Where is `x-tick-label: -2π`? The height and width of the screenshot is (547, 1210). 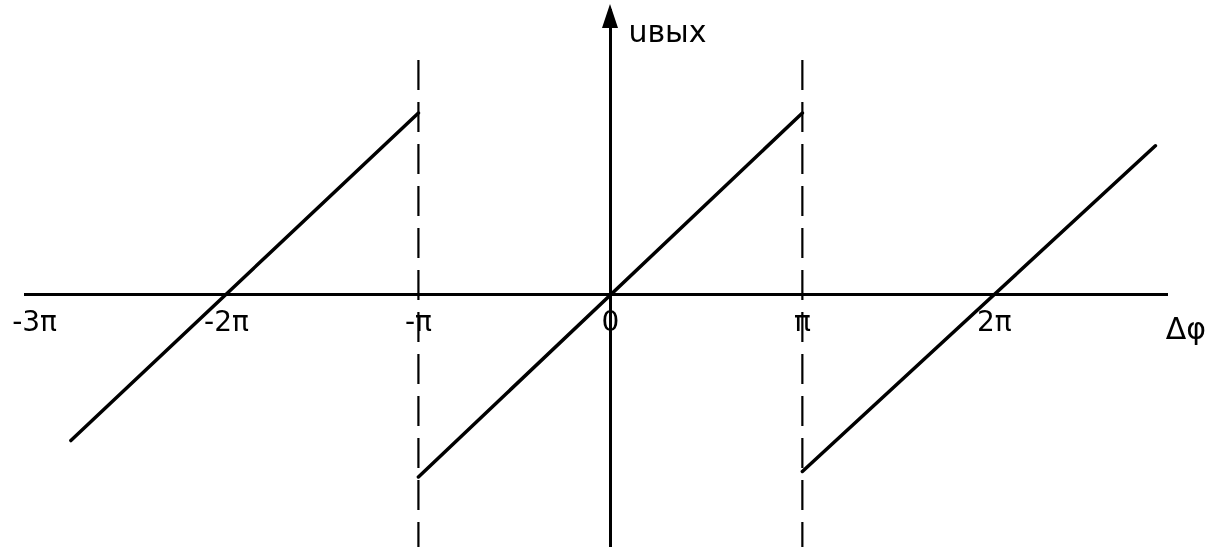 x-tick-label: -2π is located at coordinates (227, 322).